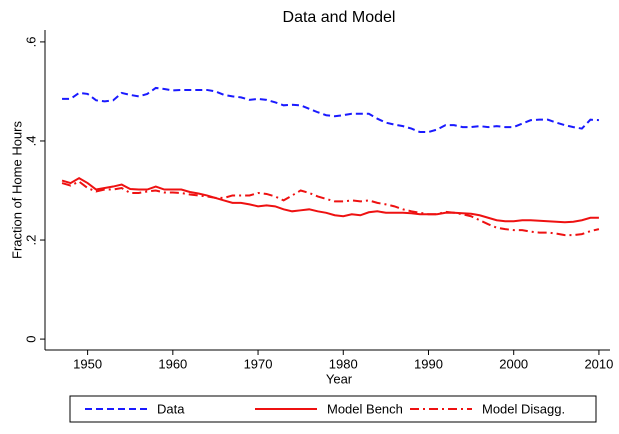 This screenshot has width=619, height=434. Describe the element at coordinates (30, 41) in the screenshot. I see `y-tick-label: .6` at that location.